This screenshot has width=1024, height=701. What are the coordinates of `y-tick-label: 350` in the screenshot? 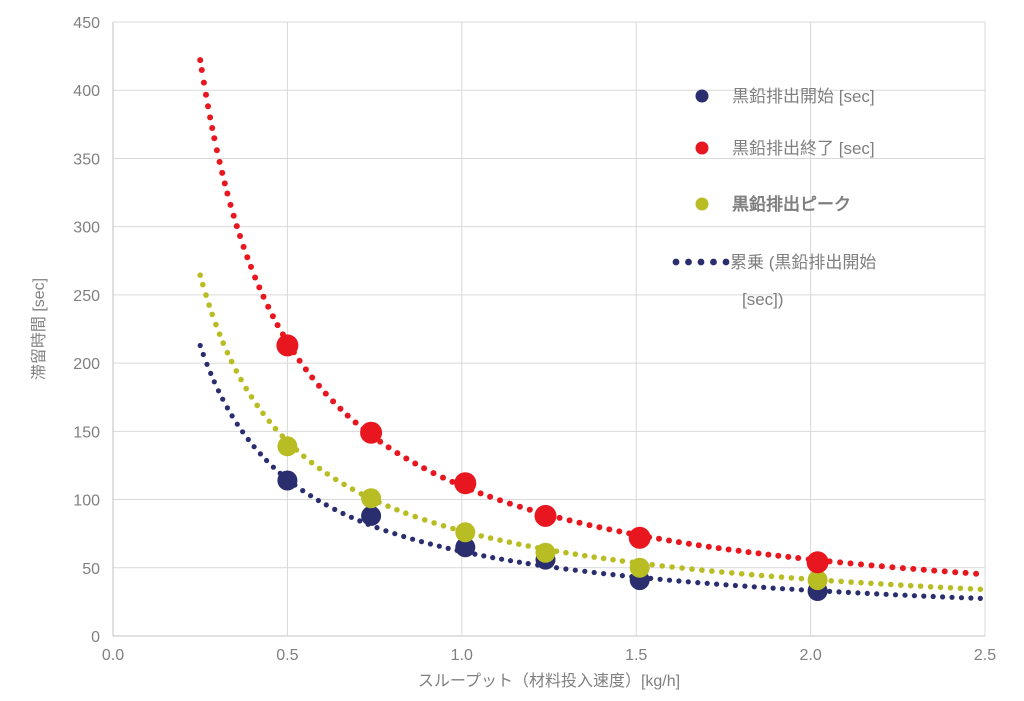 It's located at (86, 159).